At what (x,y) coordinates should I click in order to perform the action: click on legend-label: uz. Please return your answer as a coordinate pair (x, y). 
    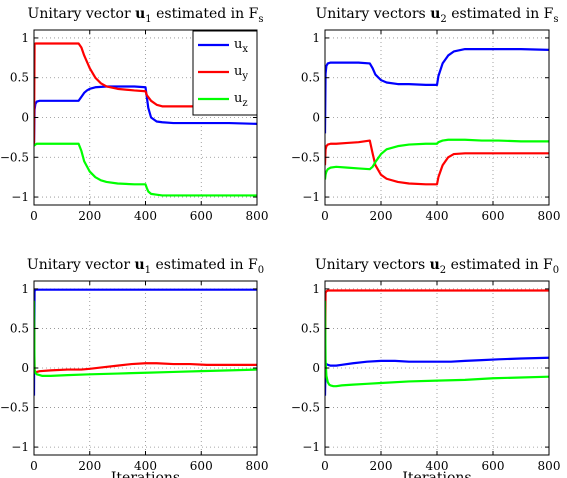
    Looking at the image, I should click on (241, 100).